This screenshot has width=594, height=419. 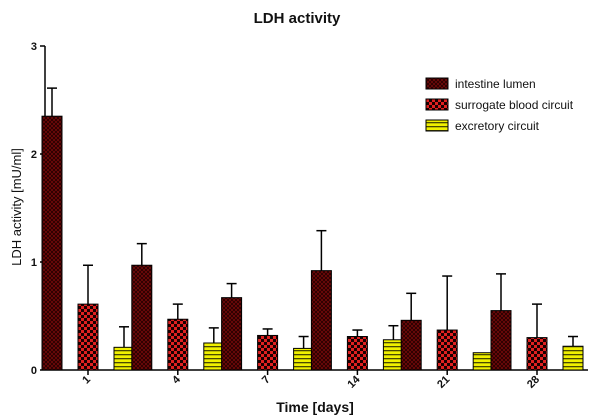 What do you see at coordinates (34, 263) in the screenshot?
I see `y-tick-label: 1` at bounding box center [34, 263].